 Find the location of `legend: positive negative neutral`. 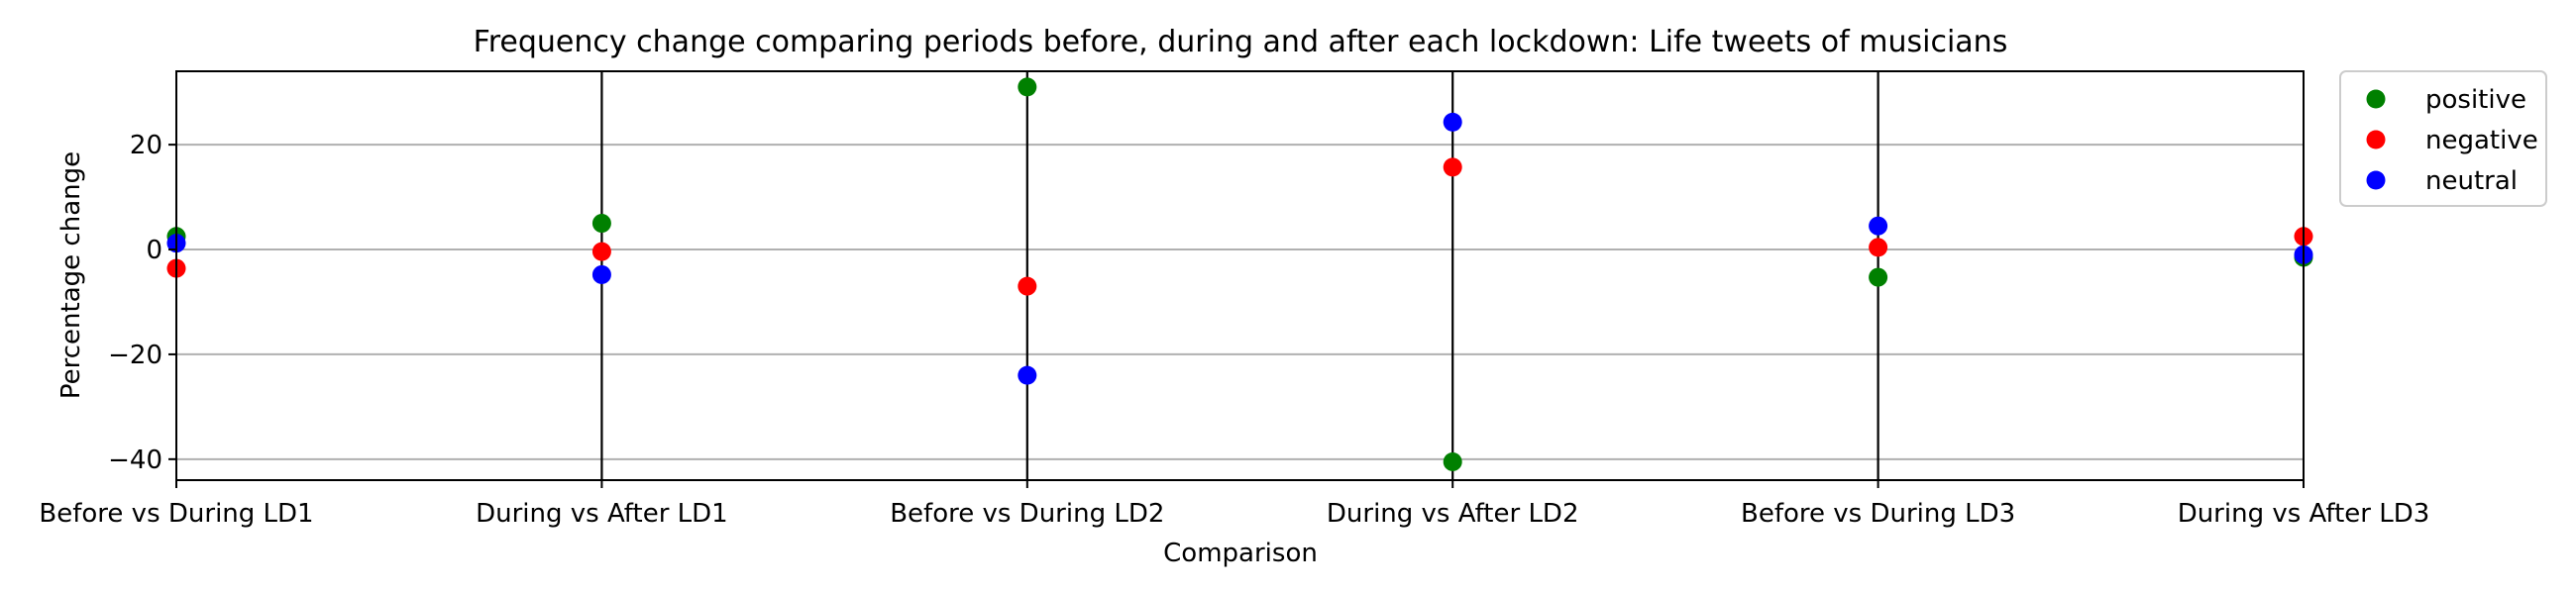

legend: positive negative neutral is located at coordinates (2443, 138).